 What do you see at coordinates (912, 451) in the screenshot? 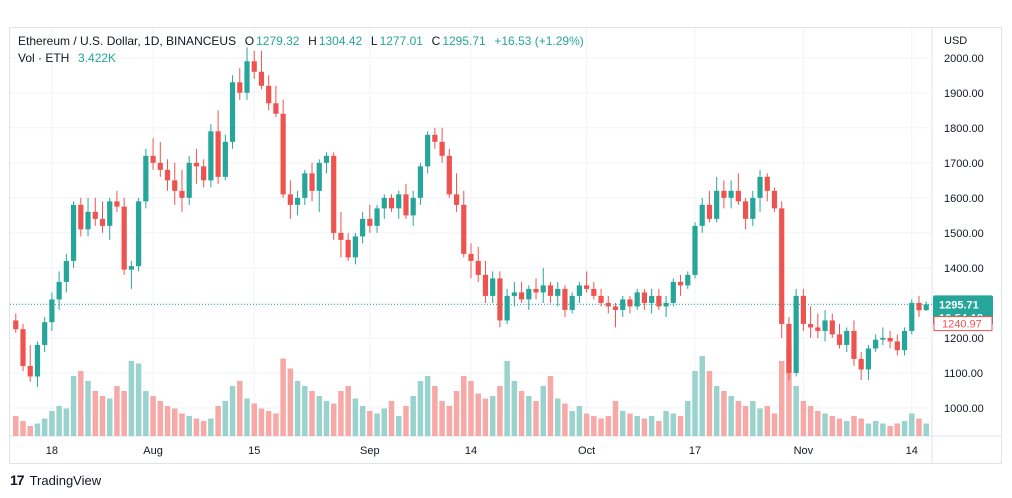
I see `x-tick-label: 14` at bounding box center [912, 451].